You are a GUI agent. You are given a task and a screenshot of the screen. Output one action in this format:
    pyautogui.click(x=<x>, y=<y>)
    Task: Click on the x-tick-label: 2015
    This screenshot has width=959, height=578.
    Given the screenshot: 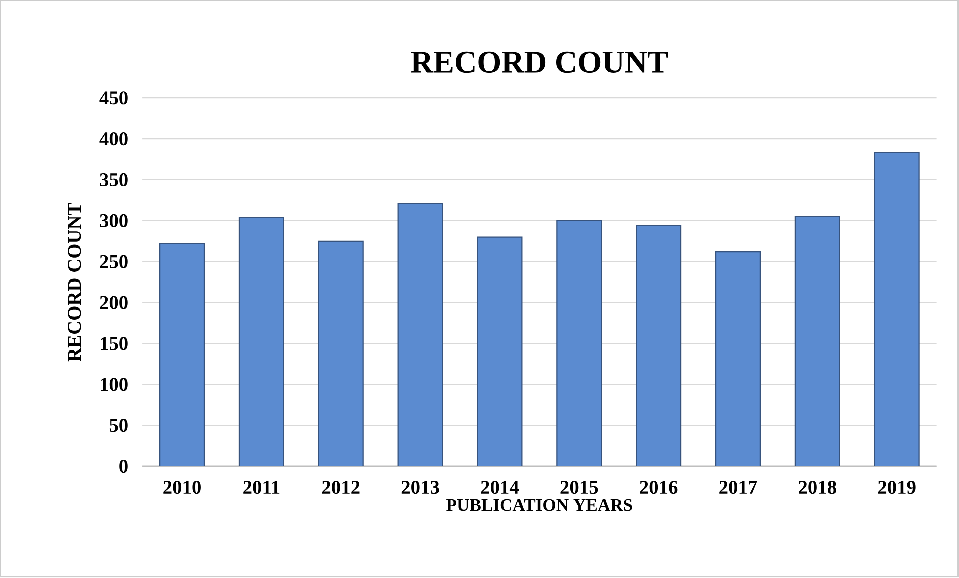 What is the action you would take?
    pyautogui.click(x=579, y=487)
    